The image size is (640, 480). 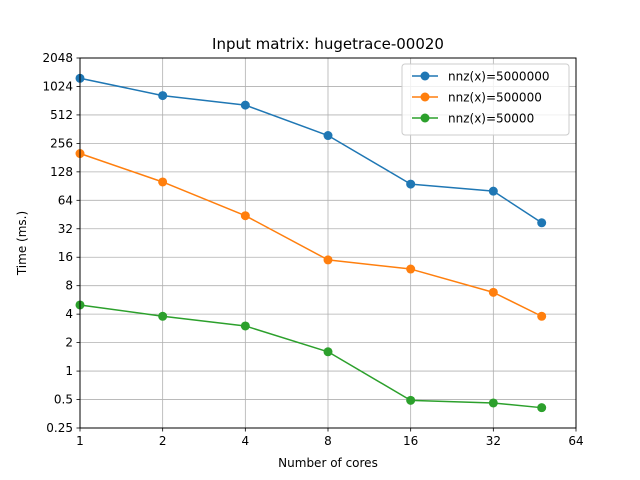 What do you see at coordinates (328, 44) in the screenshot?
I see `chart-title: Input matrix: hugetrace-00020` at bounding box center [328, 44].